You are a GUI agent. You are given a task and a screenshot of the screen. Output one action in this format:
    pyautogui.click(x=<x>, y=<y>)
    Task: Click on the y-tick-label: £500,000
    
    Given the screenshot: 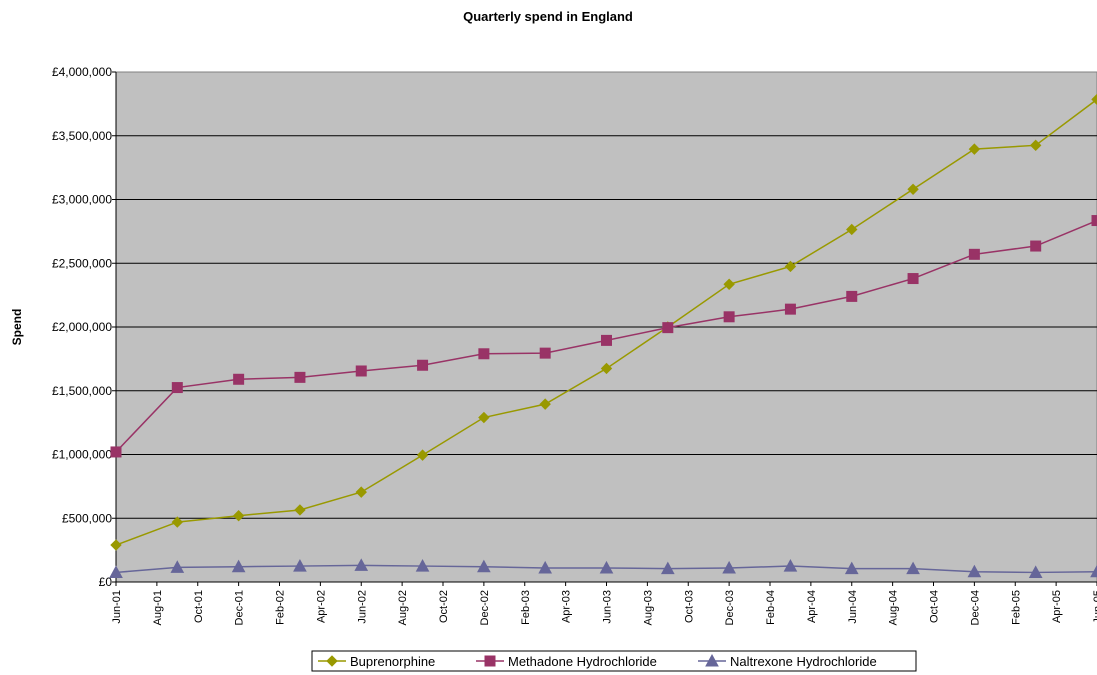 What is the action you would take?
    pyautogui.click(x=87, y=518)
    